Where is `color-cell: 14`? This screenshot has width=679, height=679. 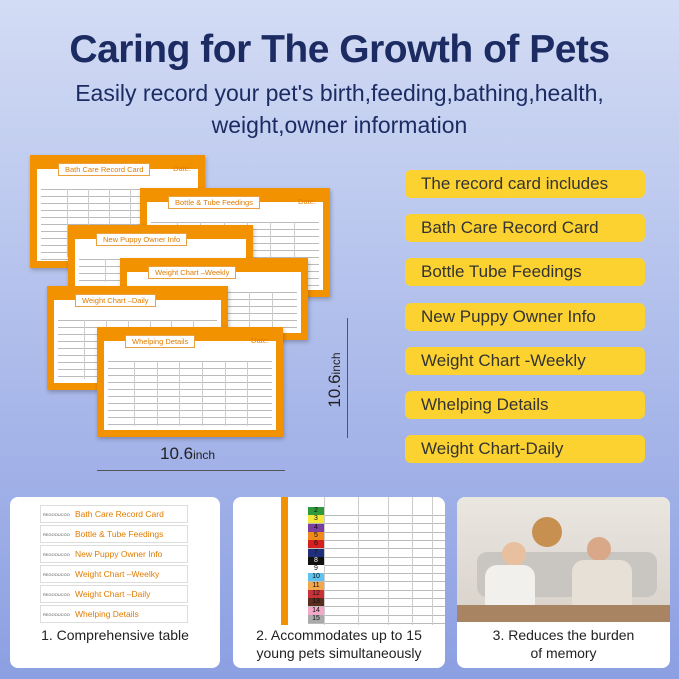
color-cell: 14 is located at coordinates (316, 610).